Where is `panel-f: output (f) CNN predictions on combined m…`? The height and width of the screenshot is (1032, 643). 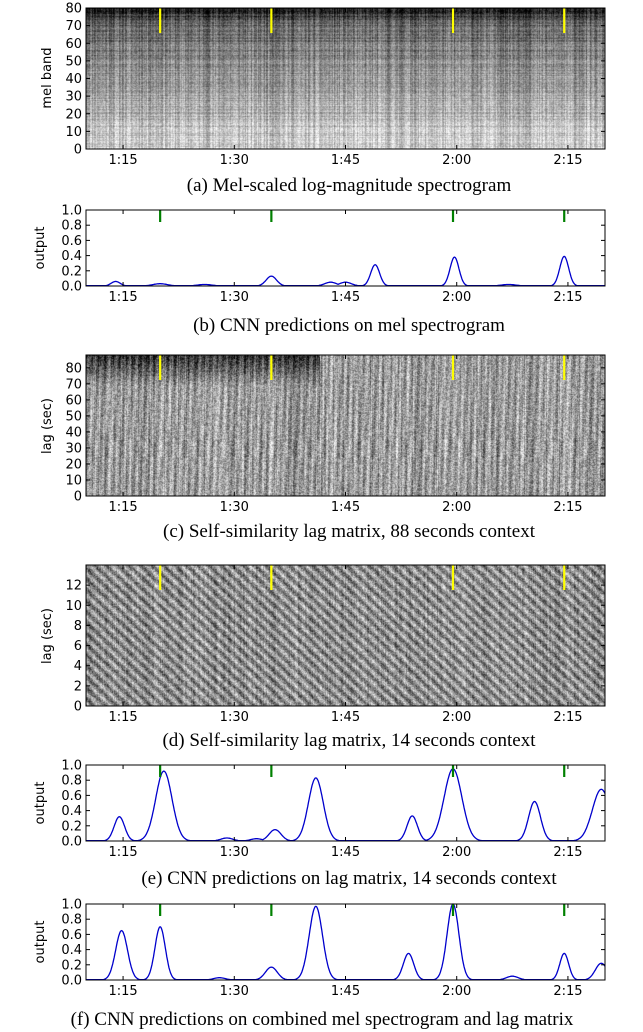
panel-f: output (f) CNN predictions on combined m… is located at coordinates (319, 964).